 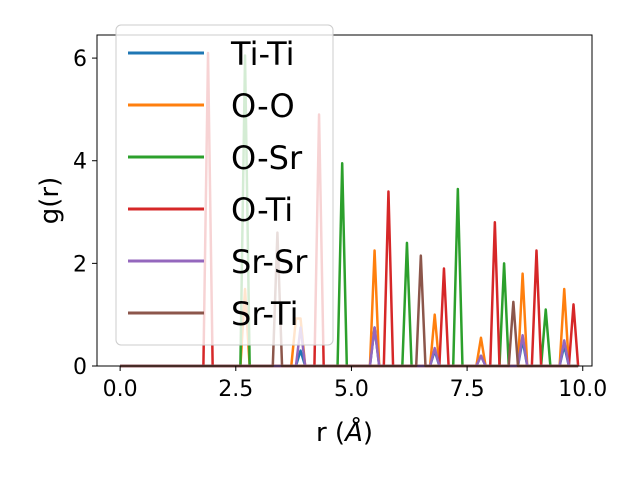 What do you see at coordinates (80, 59) in the screenshot?
I see `y-tick-label: 6` at bounding box center [80, 59].